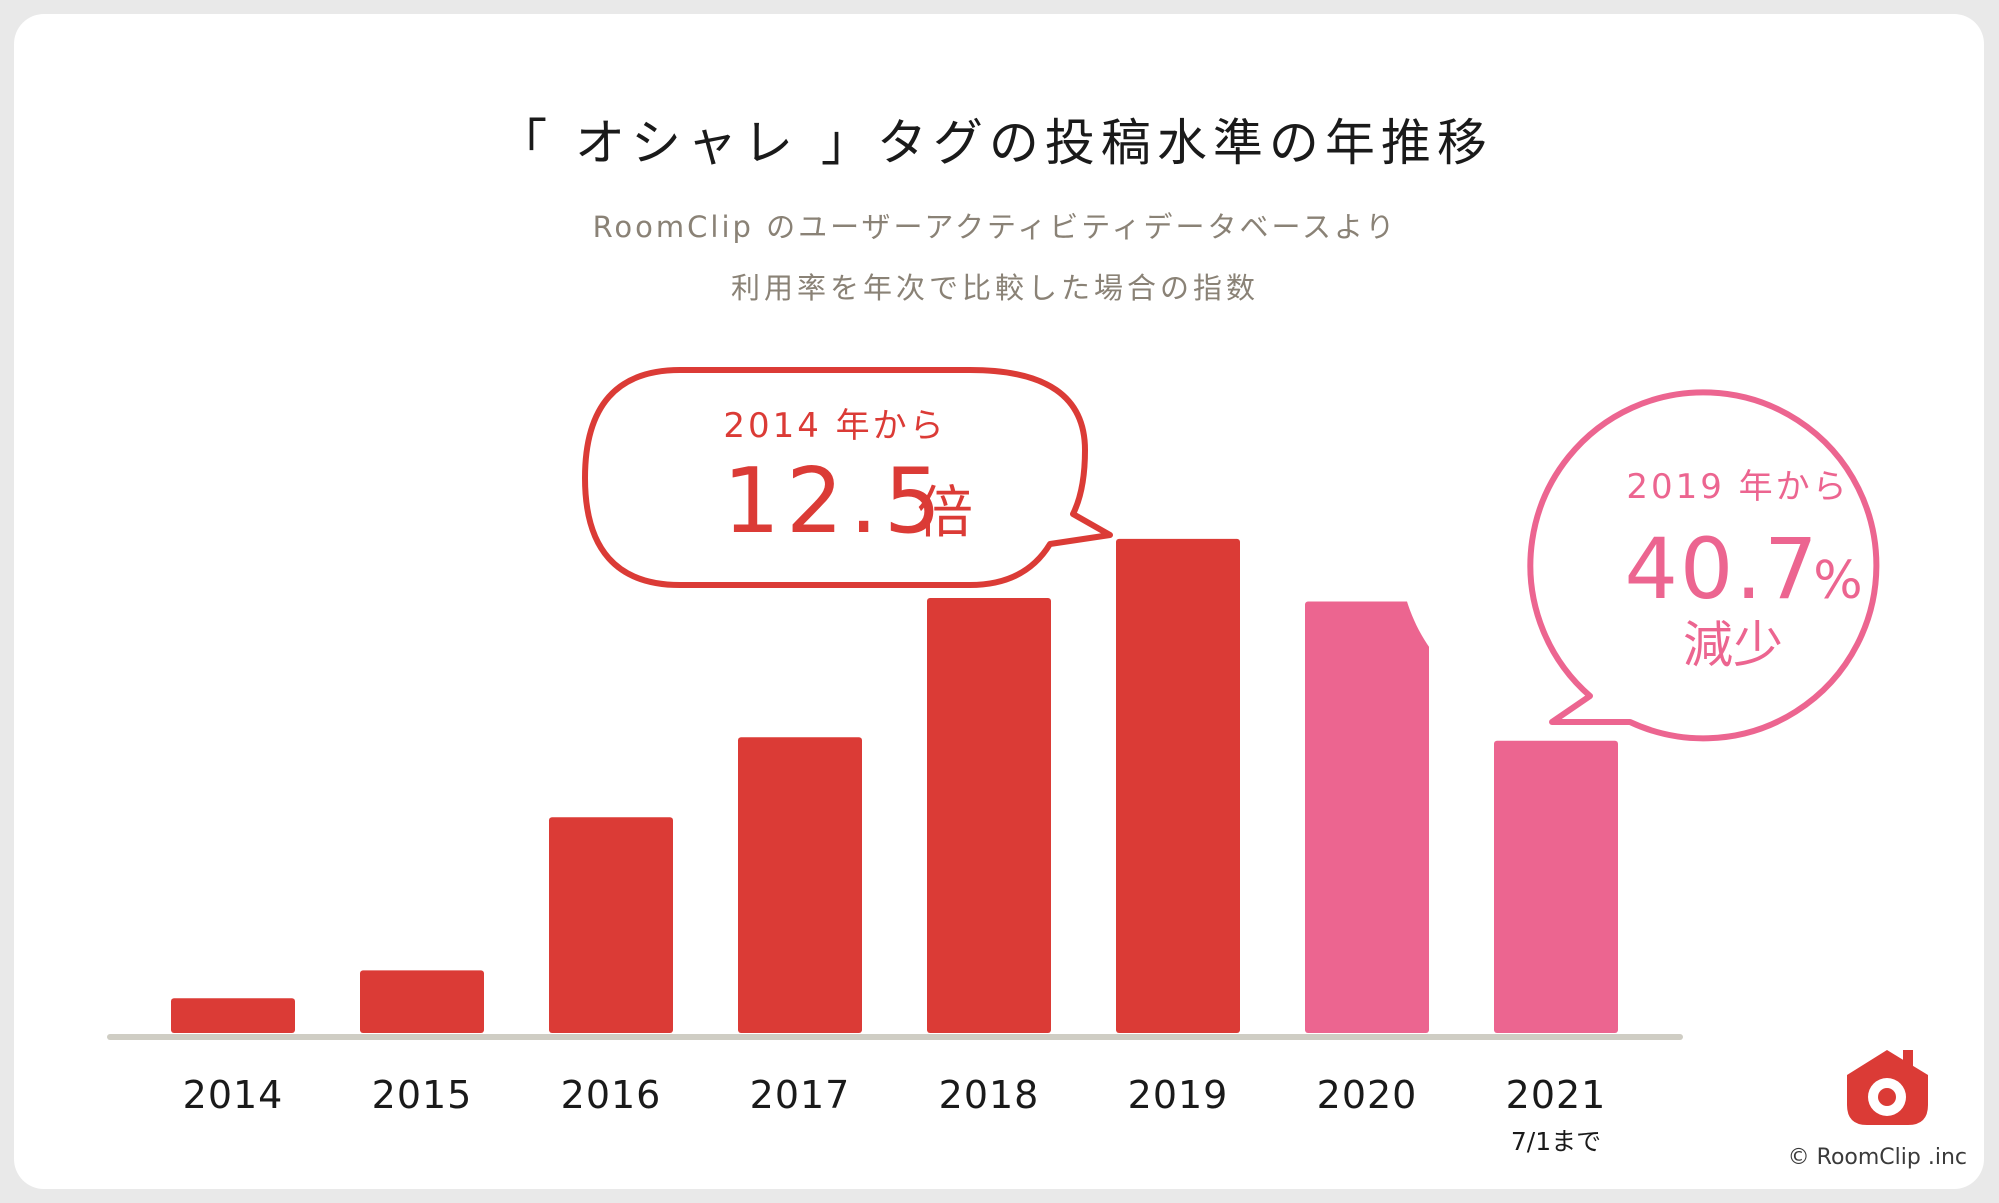 The width and height of the screenshot is (1999, 1203). I want to click on decline-callout: 2019 年から 40.7 % 減少, so click(1639, 561).